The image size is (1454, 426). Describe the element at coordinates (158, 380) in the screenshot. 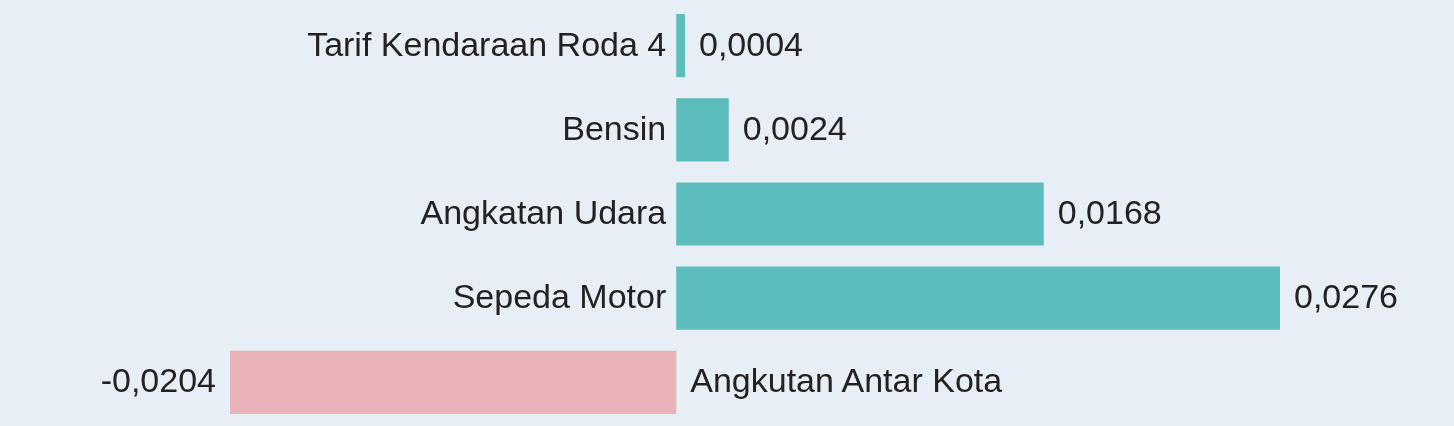

I see `data-label: -0,0204` at that location.